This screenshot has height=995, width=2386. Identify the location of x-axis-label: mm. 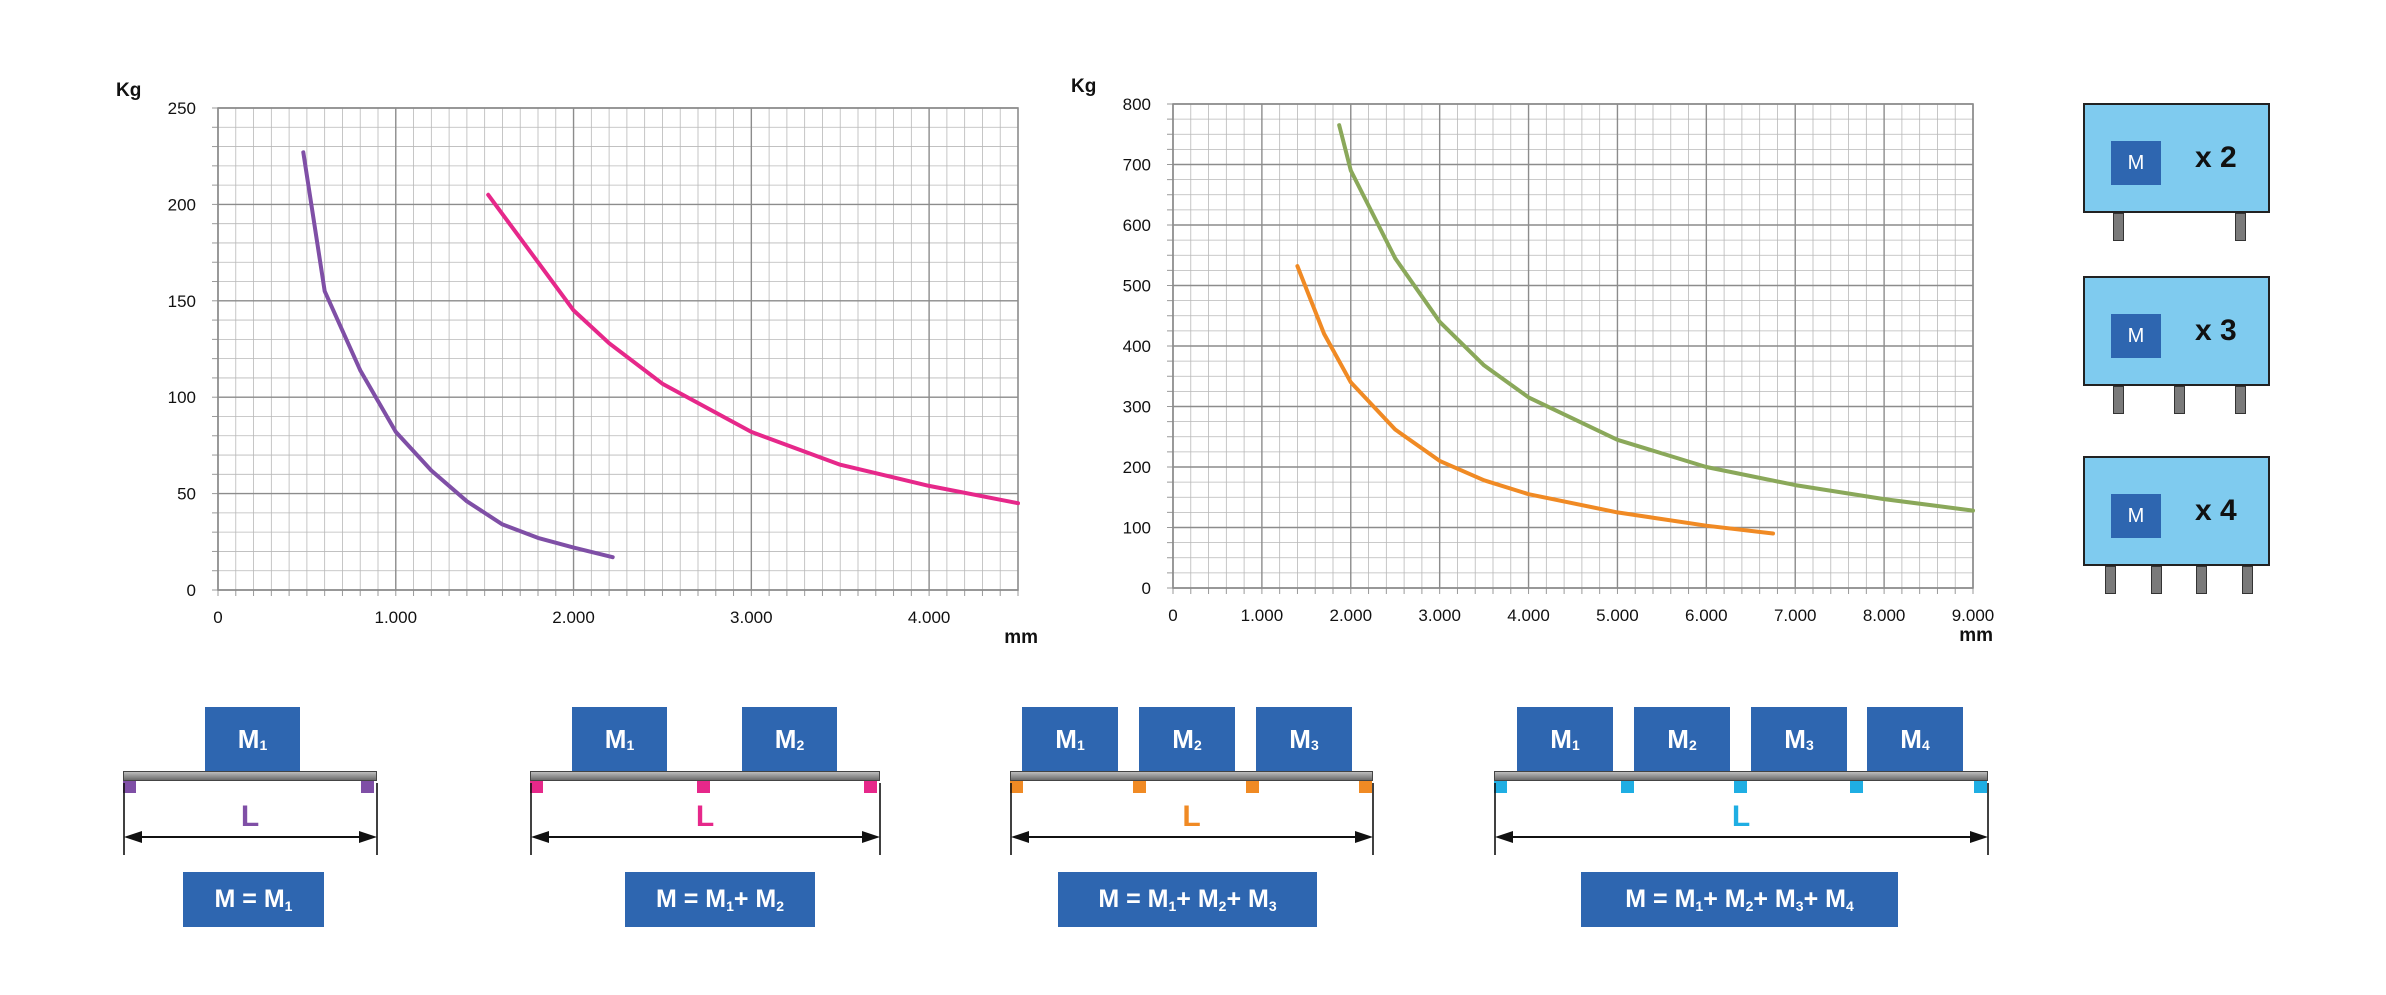
(1021, 637).